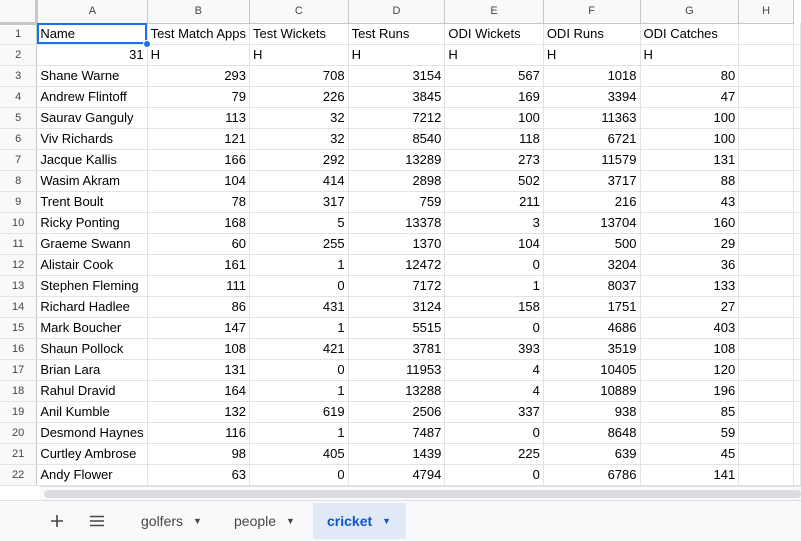 The height and width of the screenshot is (541, 801). I want to click on cell: 938, so click(592, 412).